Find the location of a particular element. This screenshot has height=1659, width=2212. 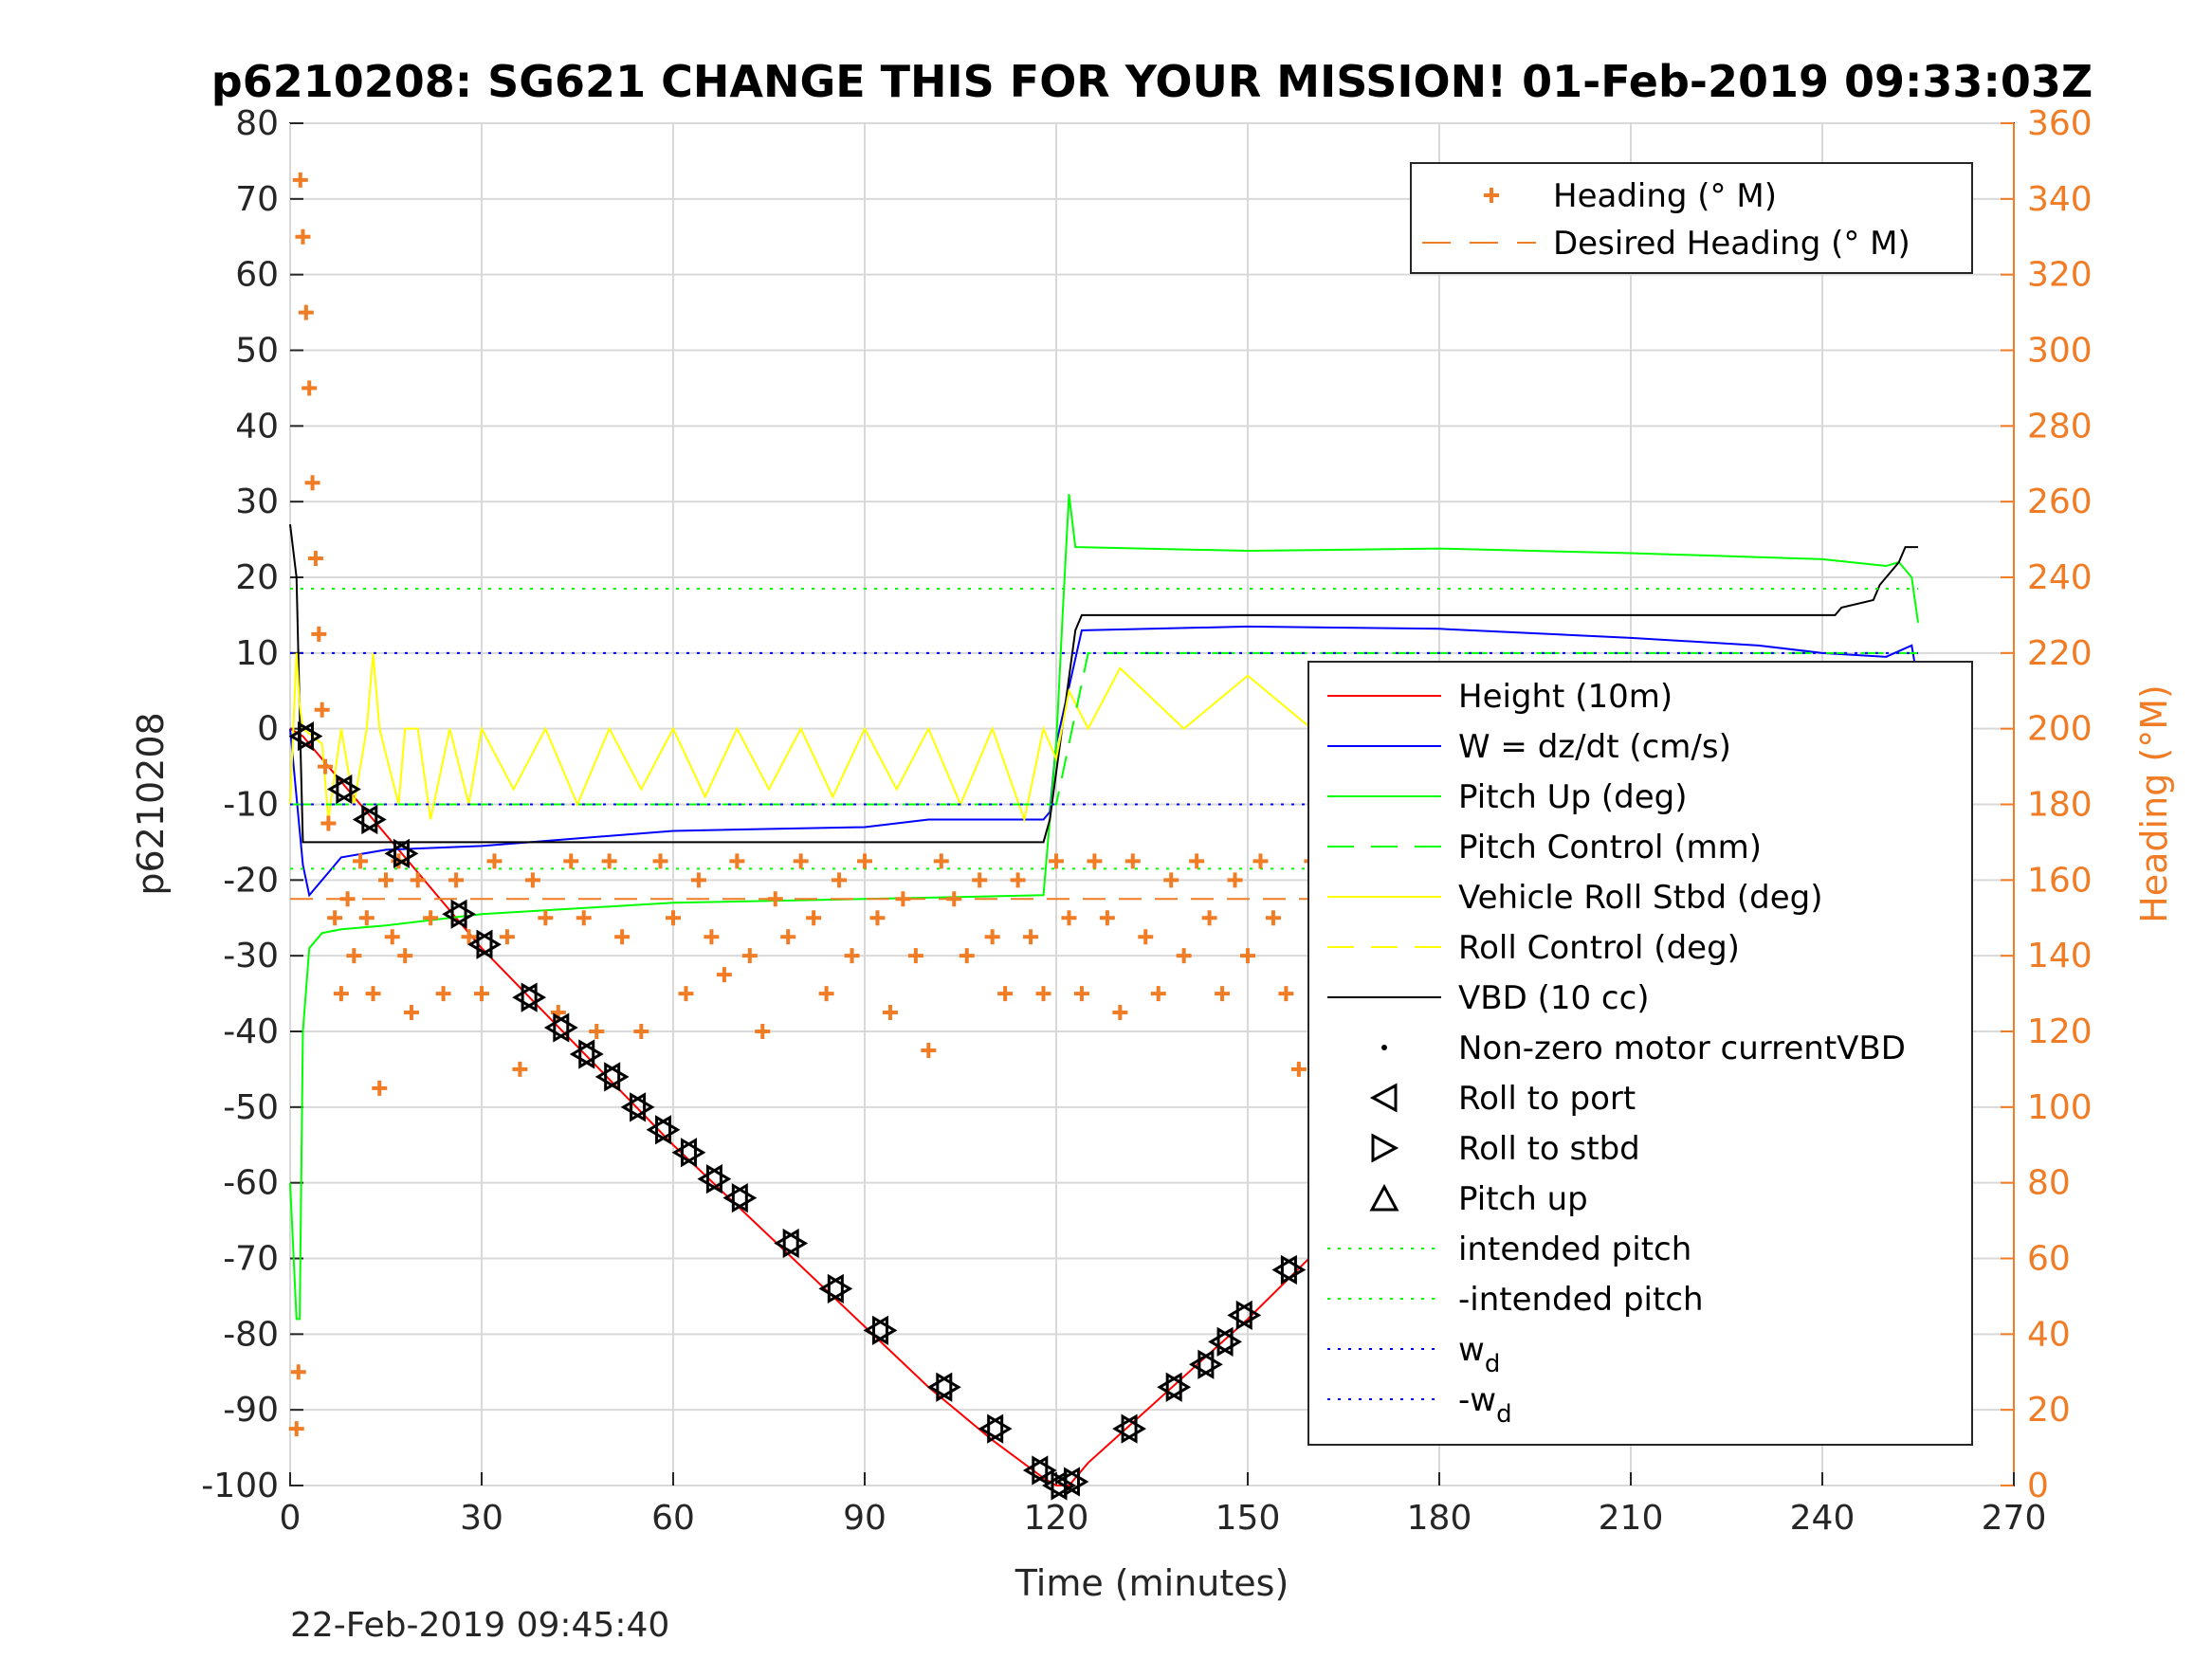

y-tick-label: 70 is located at coordinates (257, 199).